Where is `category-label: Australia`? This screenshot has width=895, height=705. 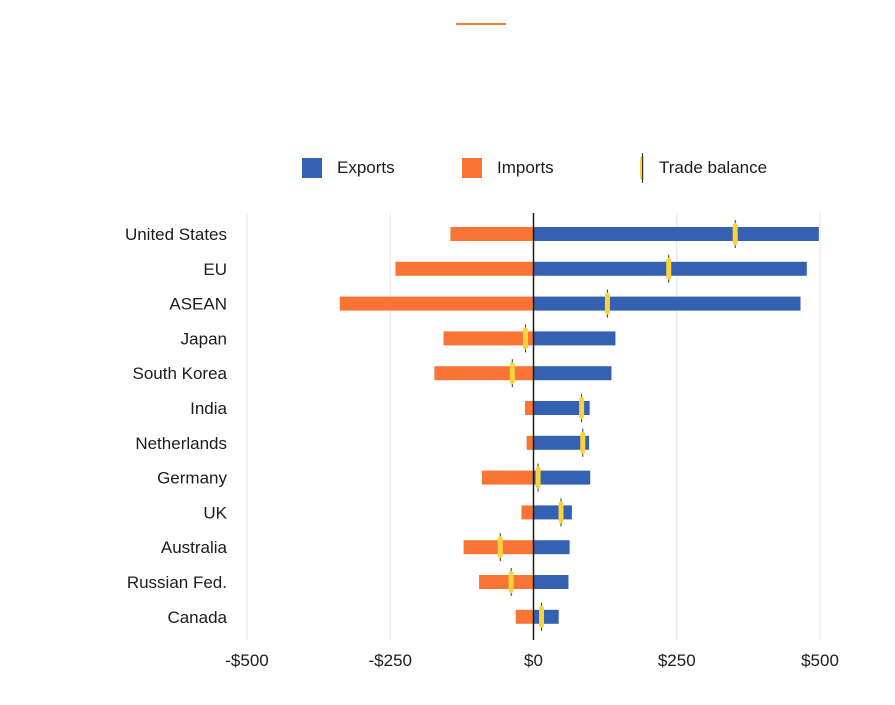 category-label: Australia is located at coordinates (194, 547).